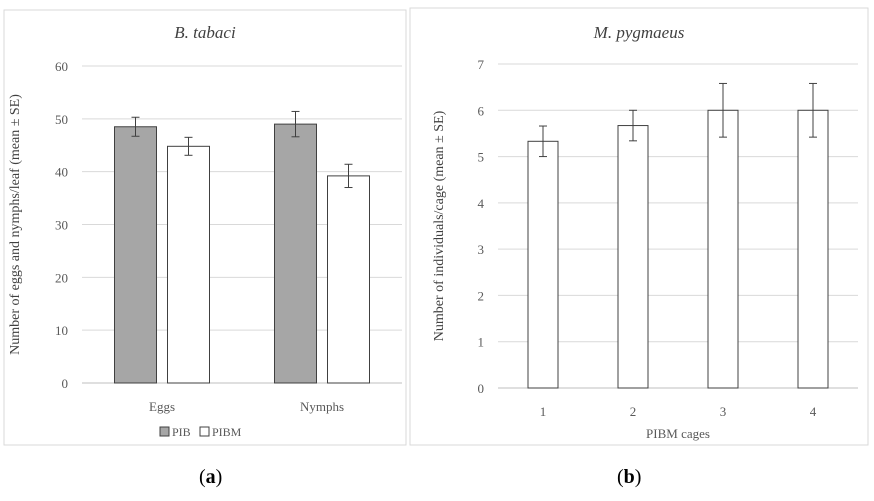  I want to click on y-tick-label: 4, so click(481, 203).